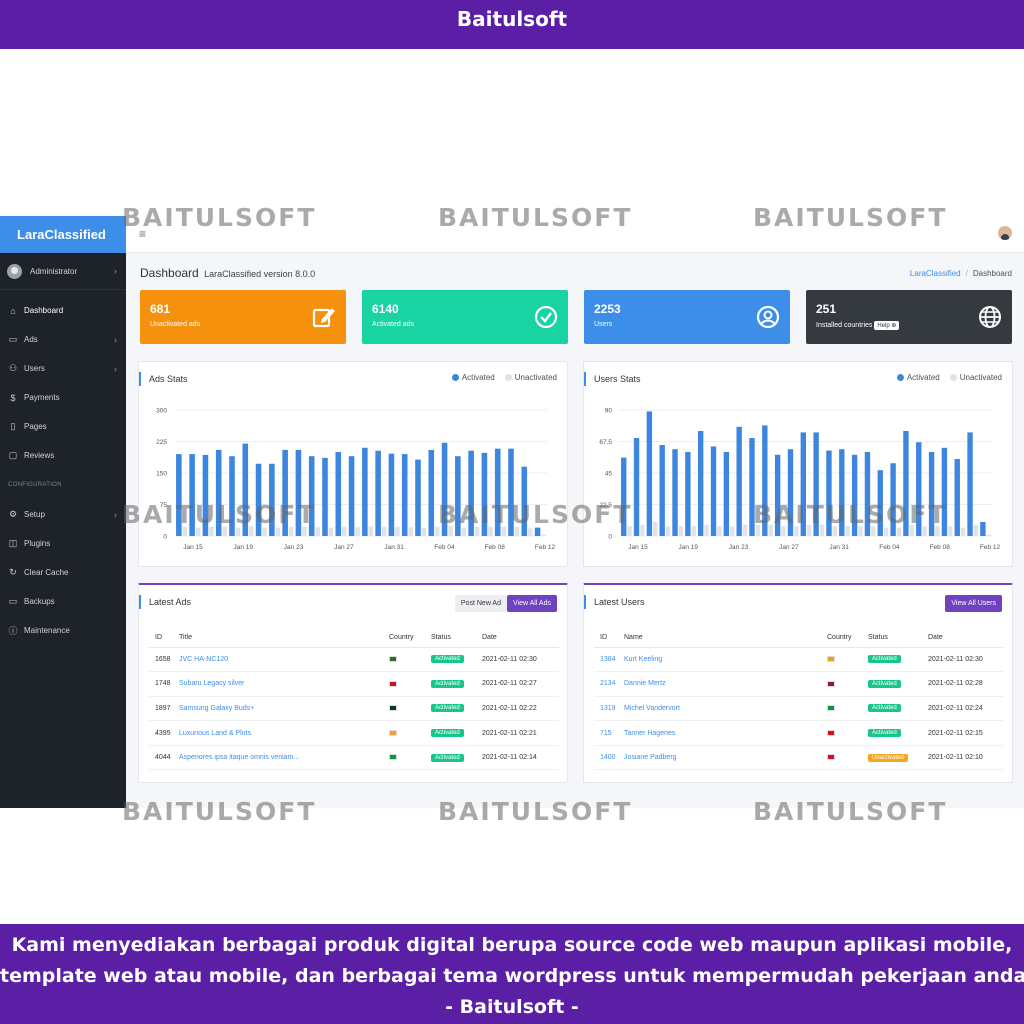  What do you see at coordinates (645, 684) in the screenshot?
I see `row-title-link: Dannie Mertz` at bounding box center [645, 684].